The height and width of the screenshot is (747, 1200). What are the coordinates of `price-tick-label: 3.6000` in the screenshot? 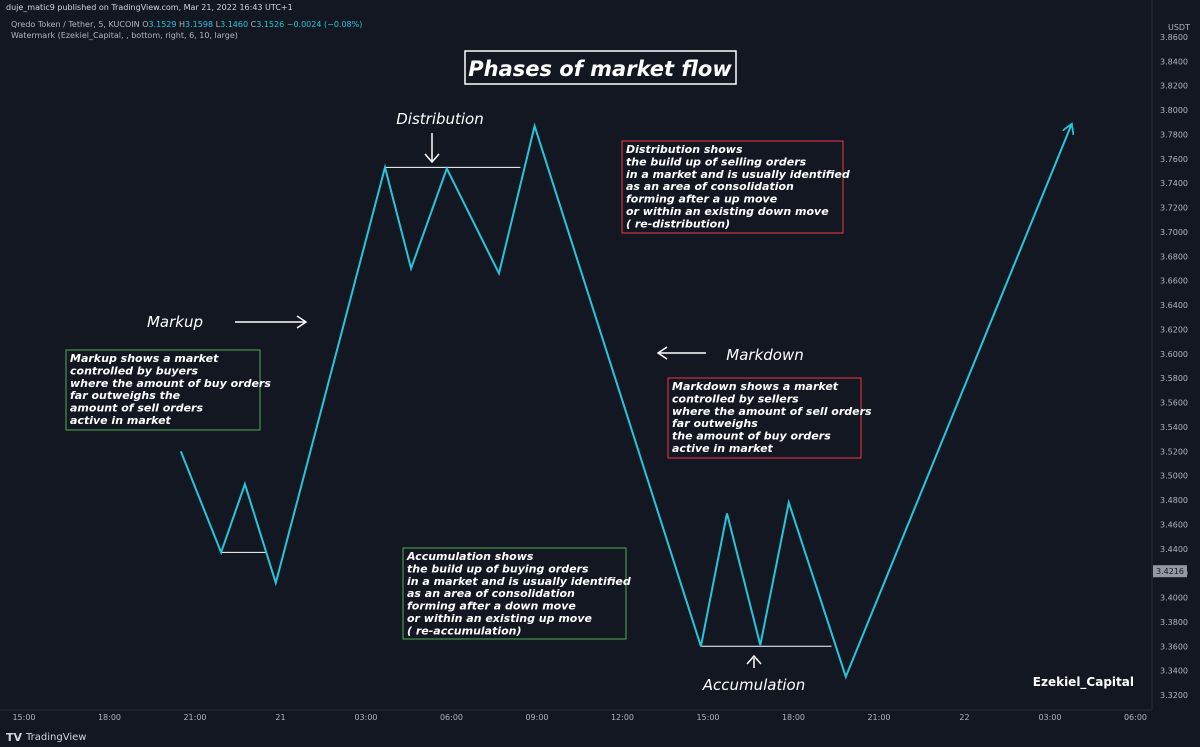 It's located at (1174, 354).